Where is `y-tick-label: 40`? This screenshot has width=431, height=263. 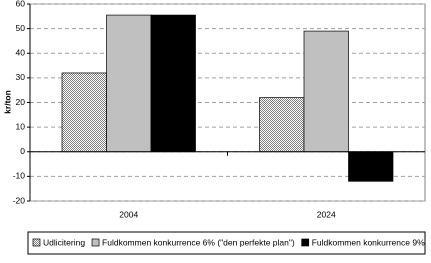 y-tick-label: 40 is located at coordinates (21, 53).